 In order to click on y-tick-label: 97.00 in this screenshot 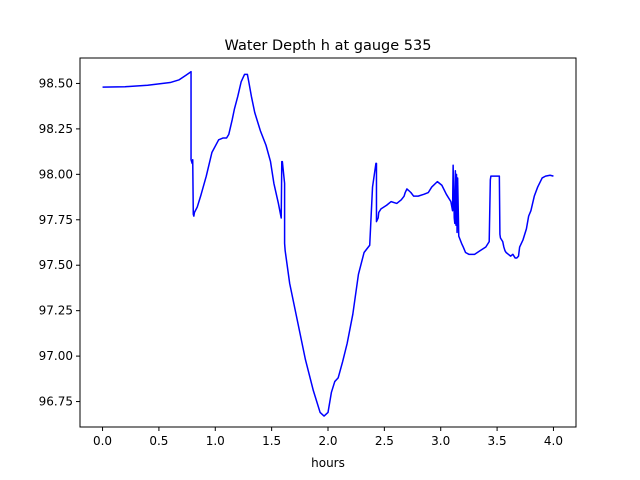, I will do `click(56, 356)`.